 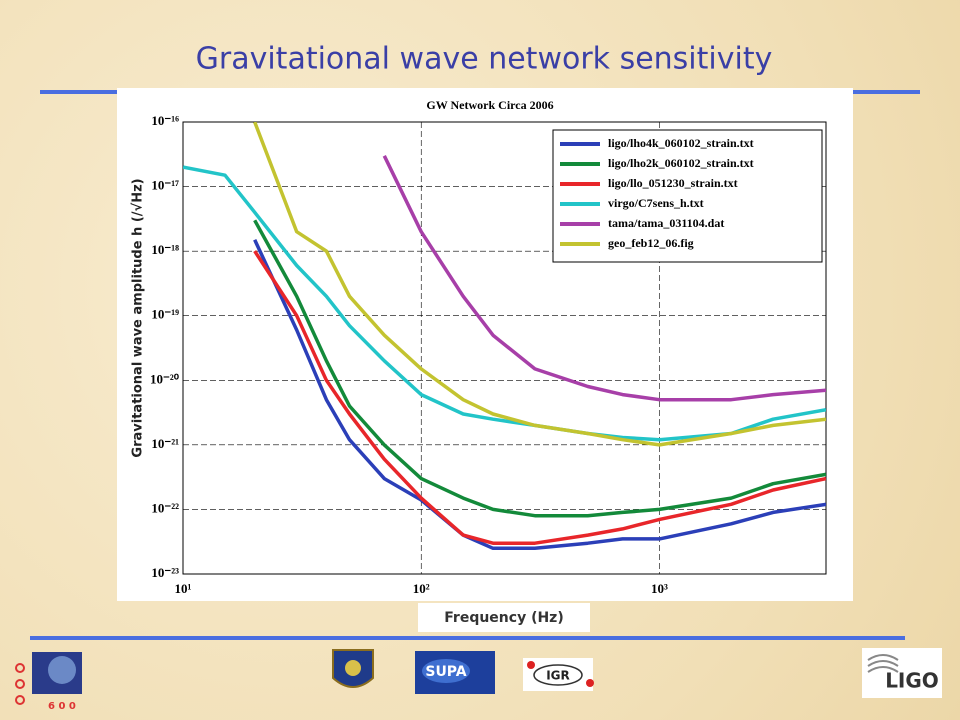 I want to click on legend-label: ligo/llo_051230_strain.txt, so click(x=673, y=183).